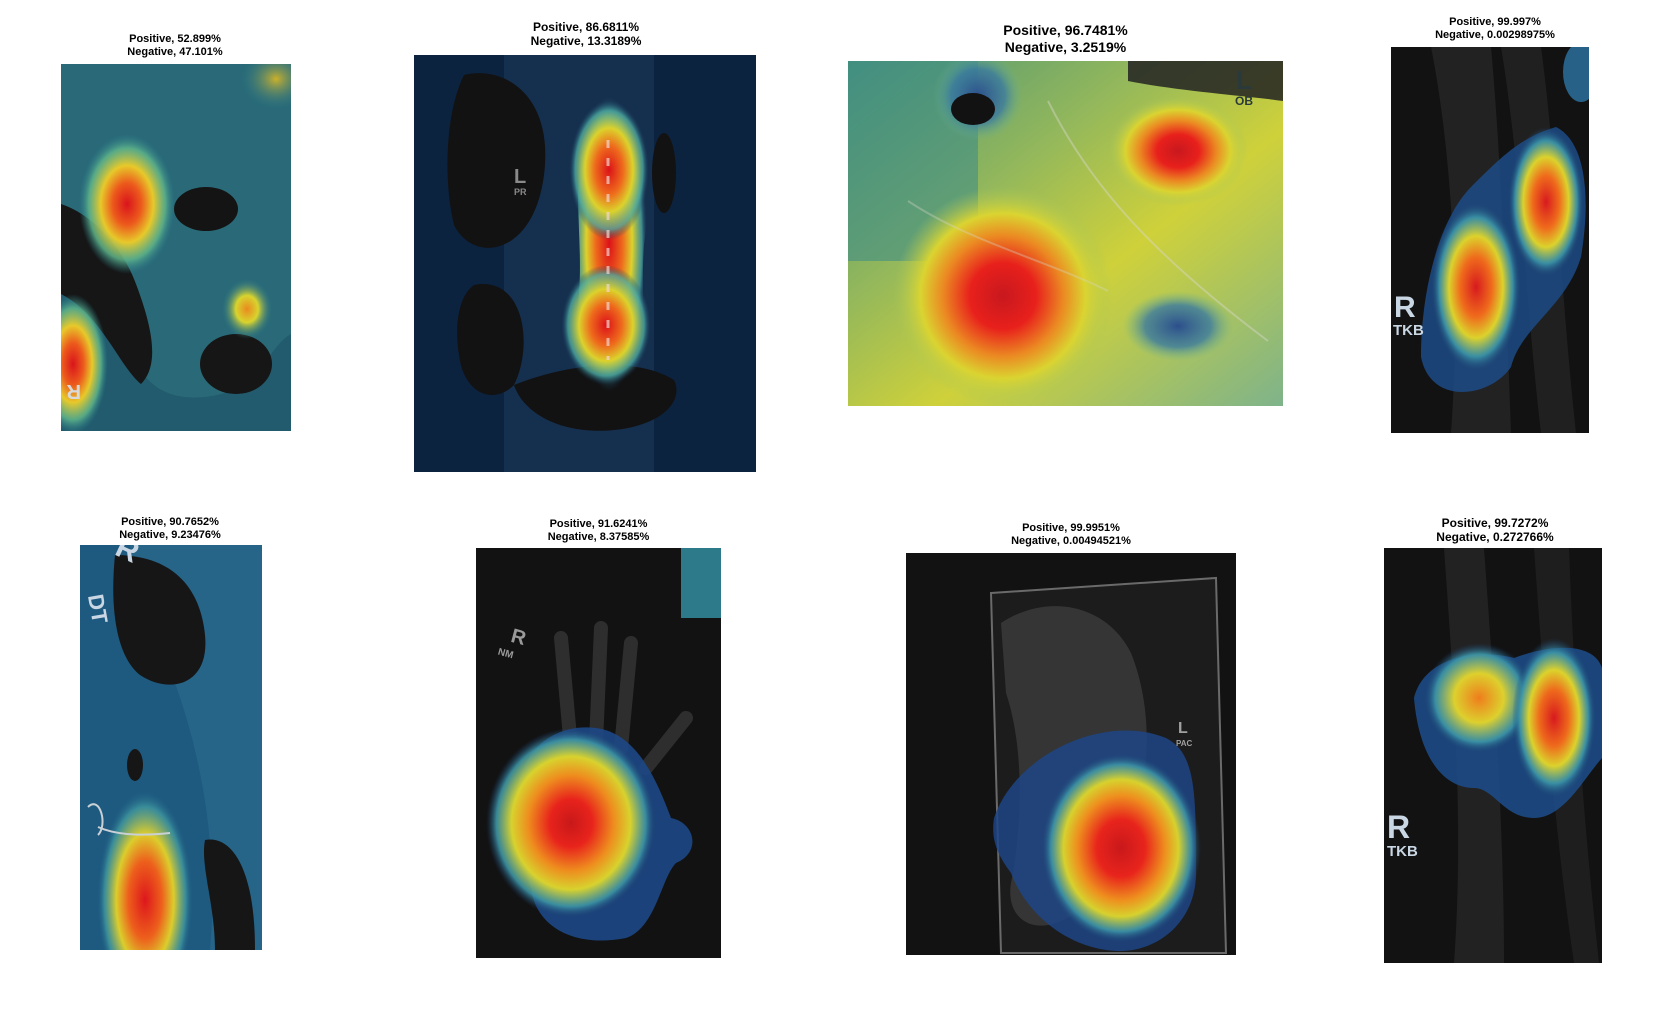 This screenshot has width=1659, height=1027. What do you see at coordinates (1405, 307) in the screenshot?
I see `panel-4-marker-r: R` at bounding box center [1405, 307].